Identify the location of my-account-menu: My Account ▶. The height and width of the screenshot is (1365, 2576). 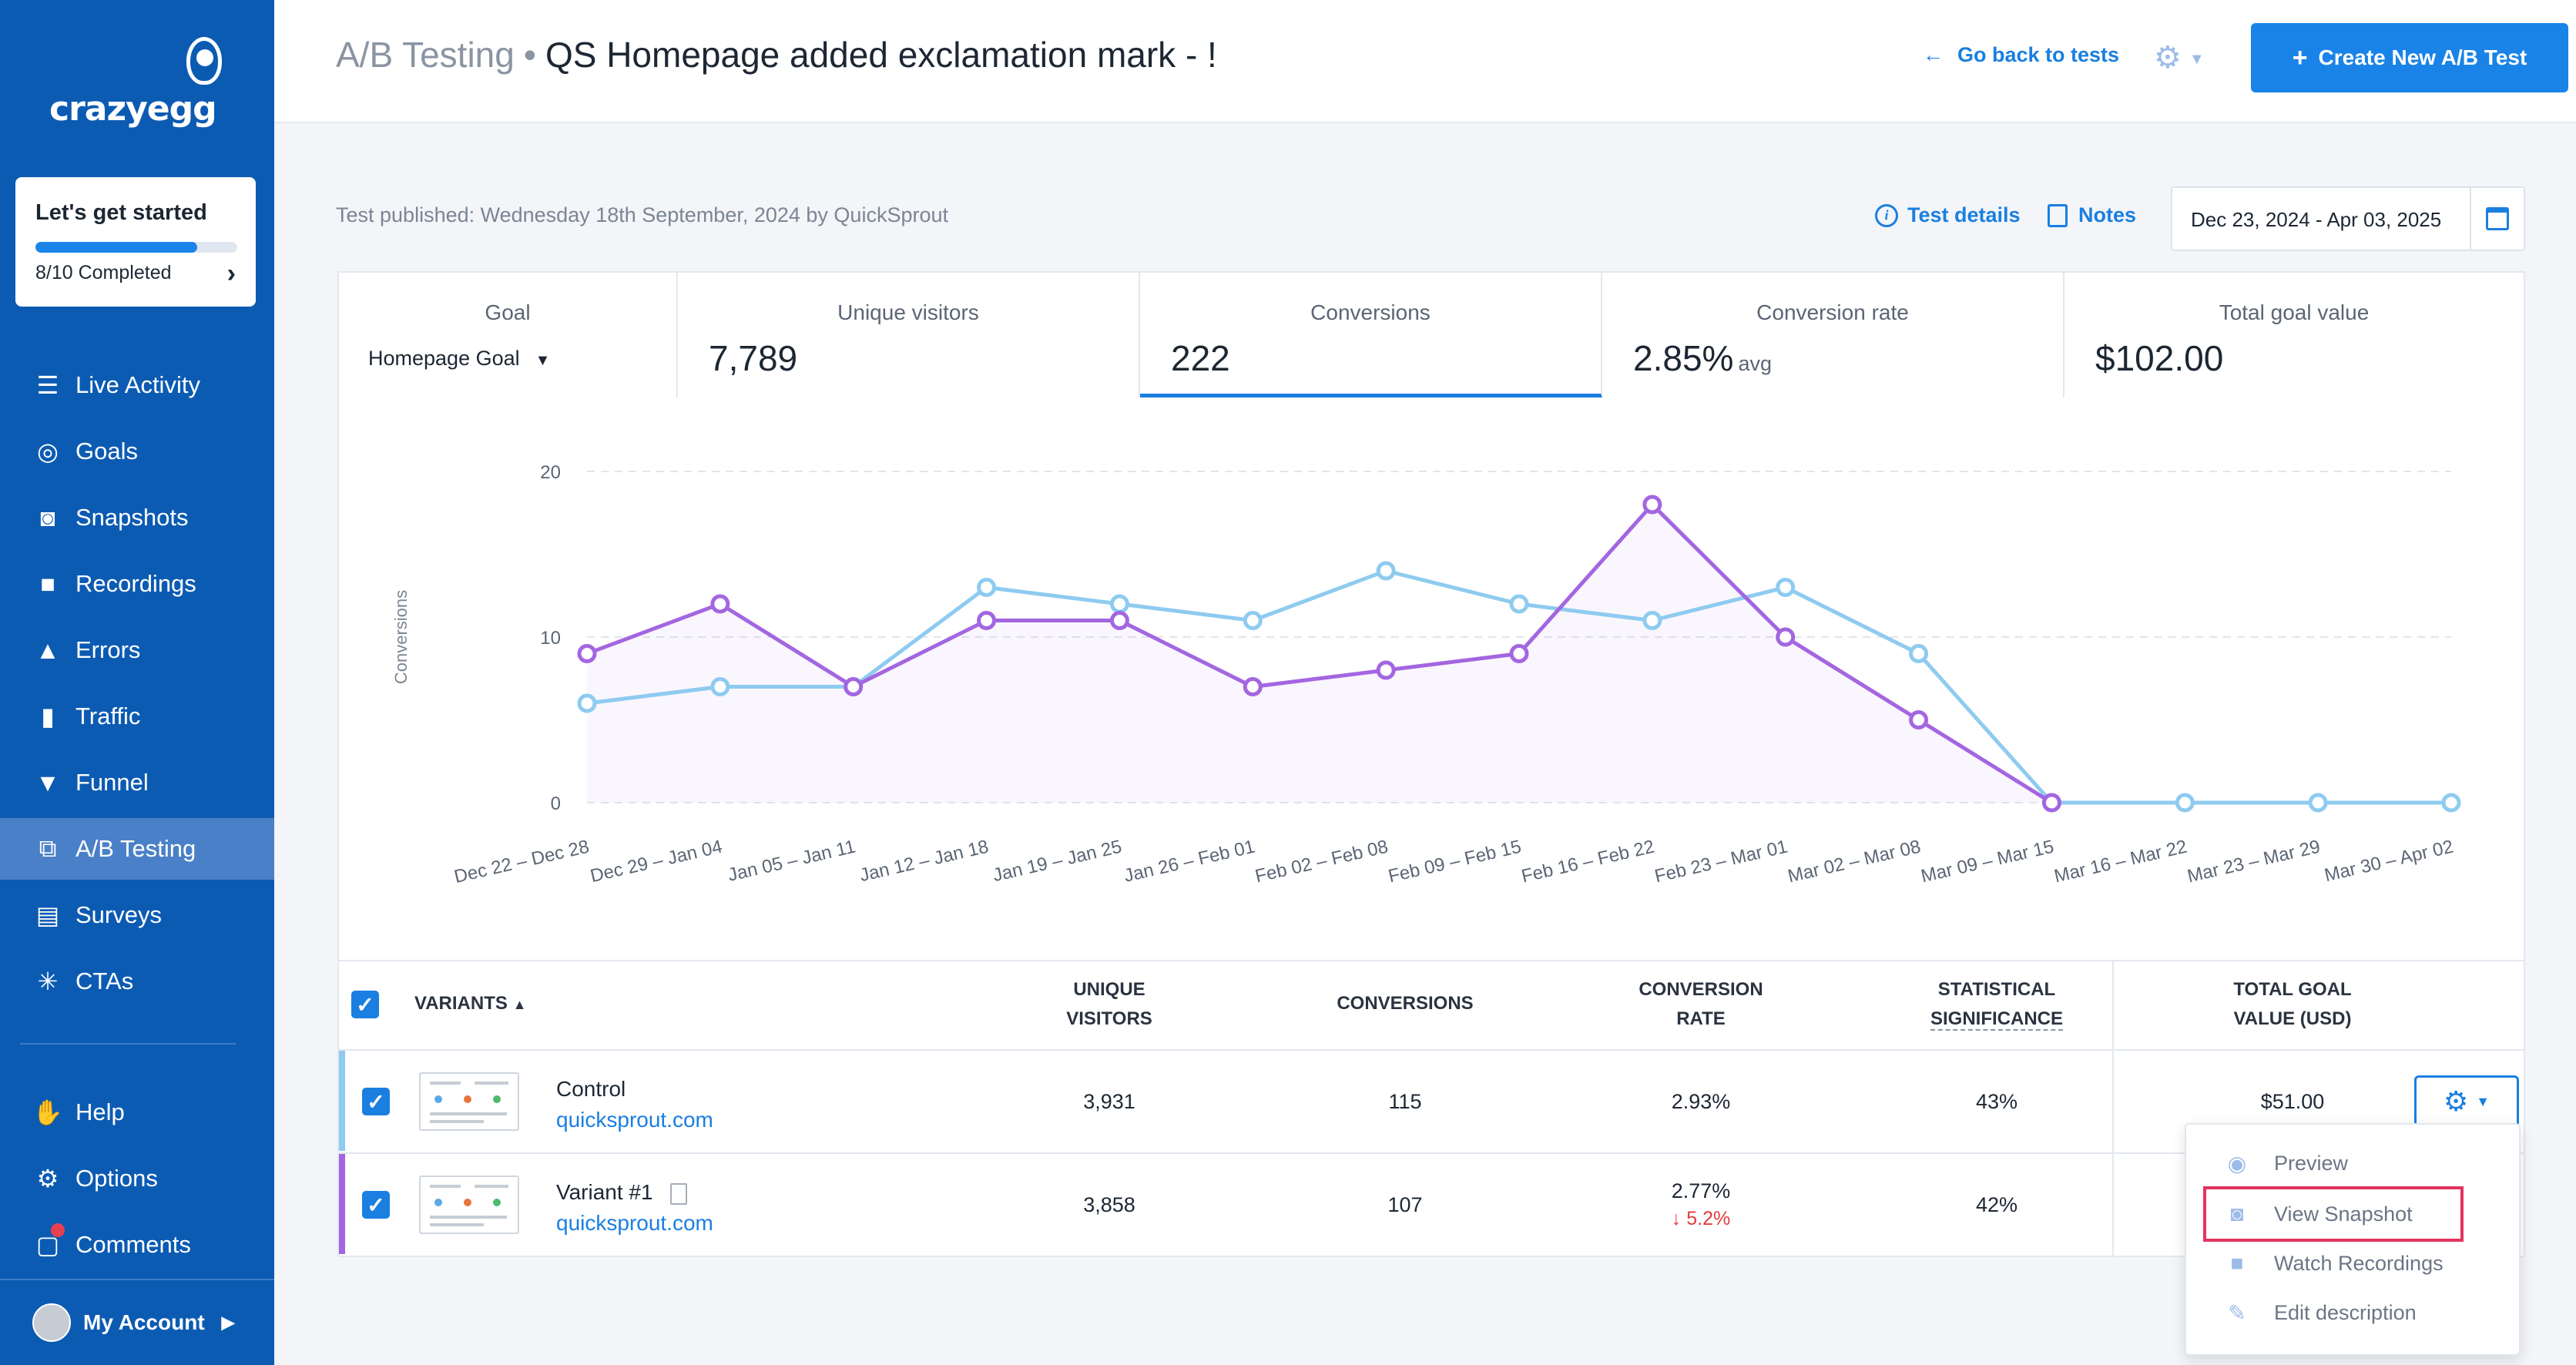
(137, 1322).